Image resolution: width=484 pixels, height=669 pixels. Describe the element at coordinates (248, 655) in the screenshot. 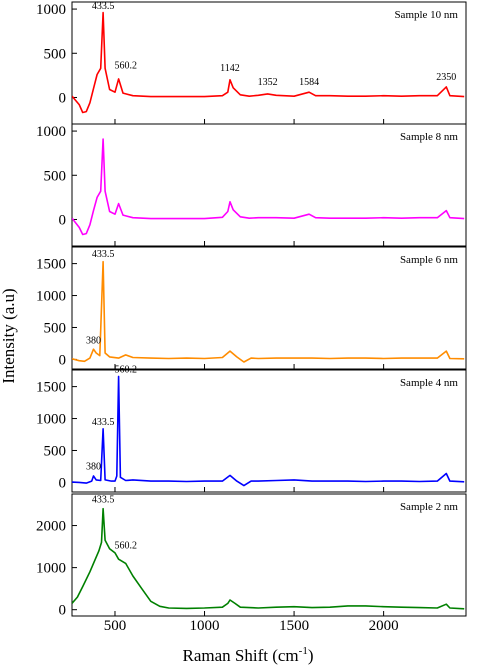

I see `x-axis-title: Raman Shift (cm-1)` at that location.